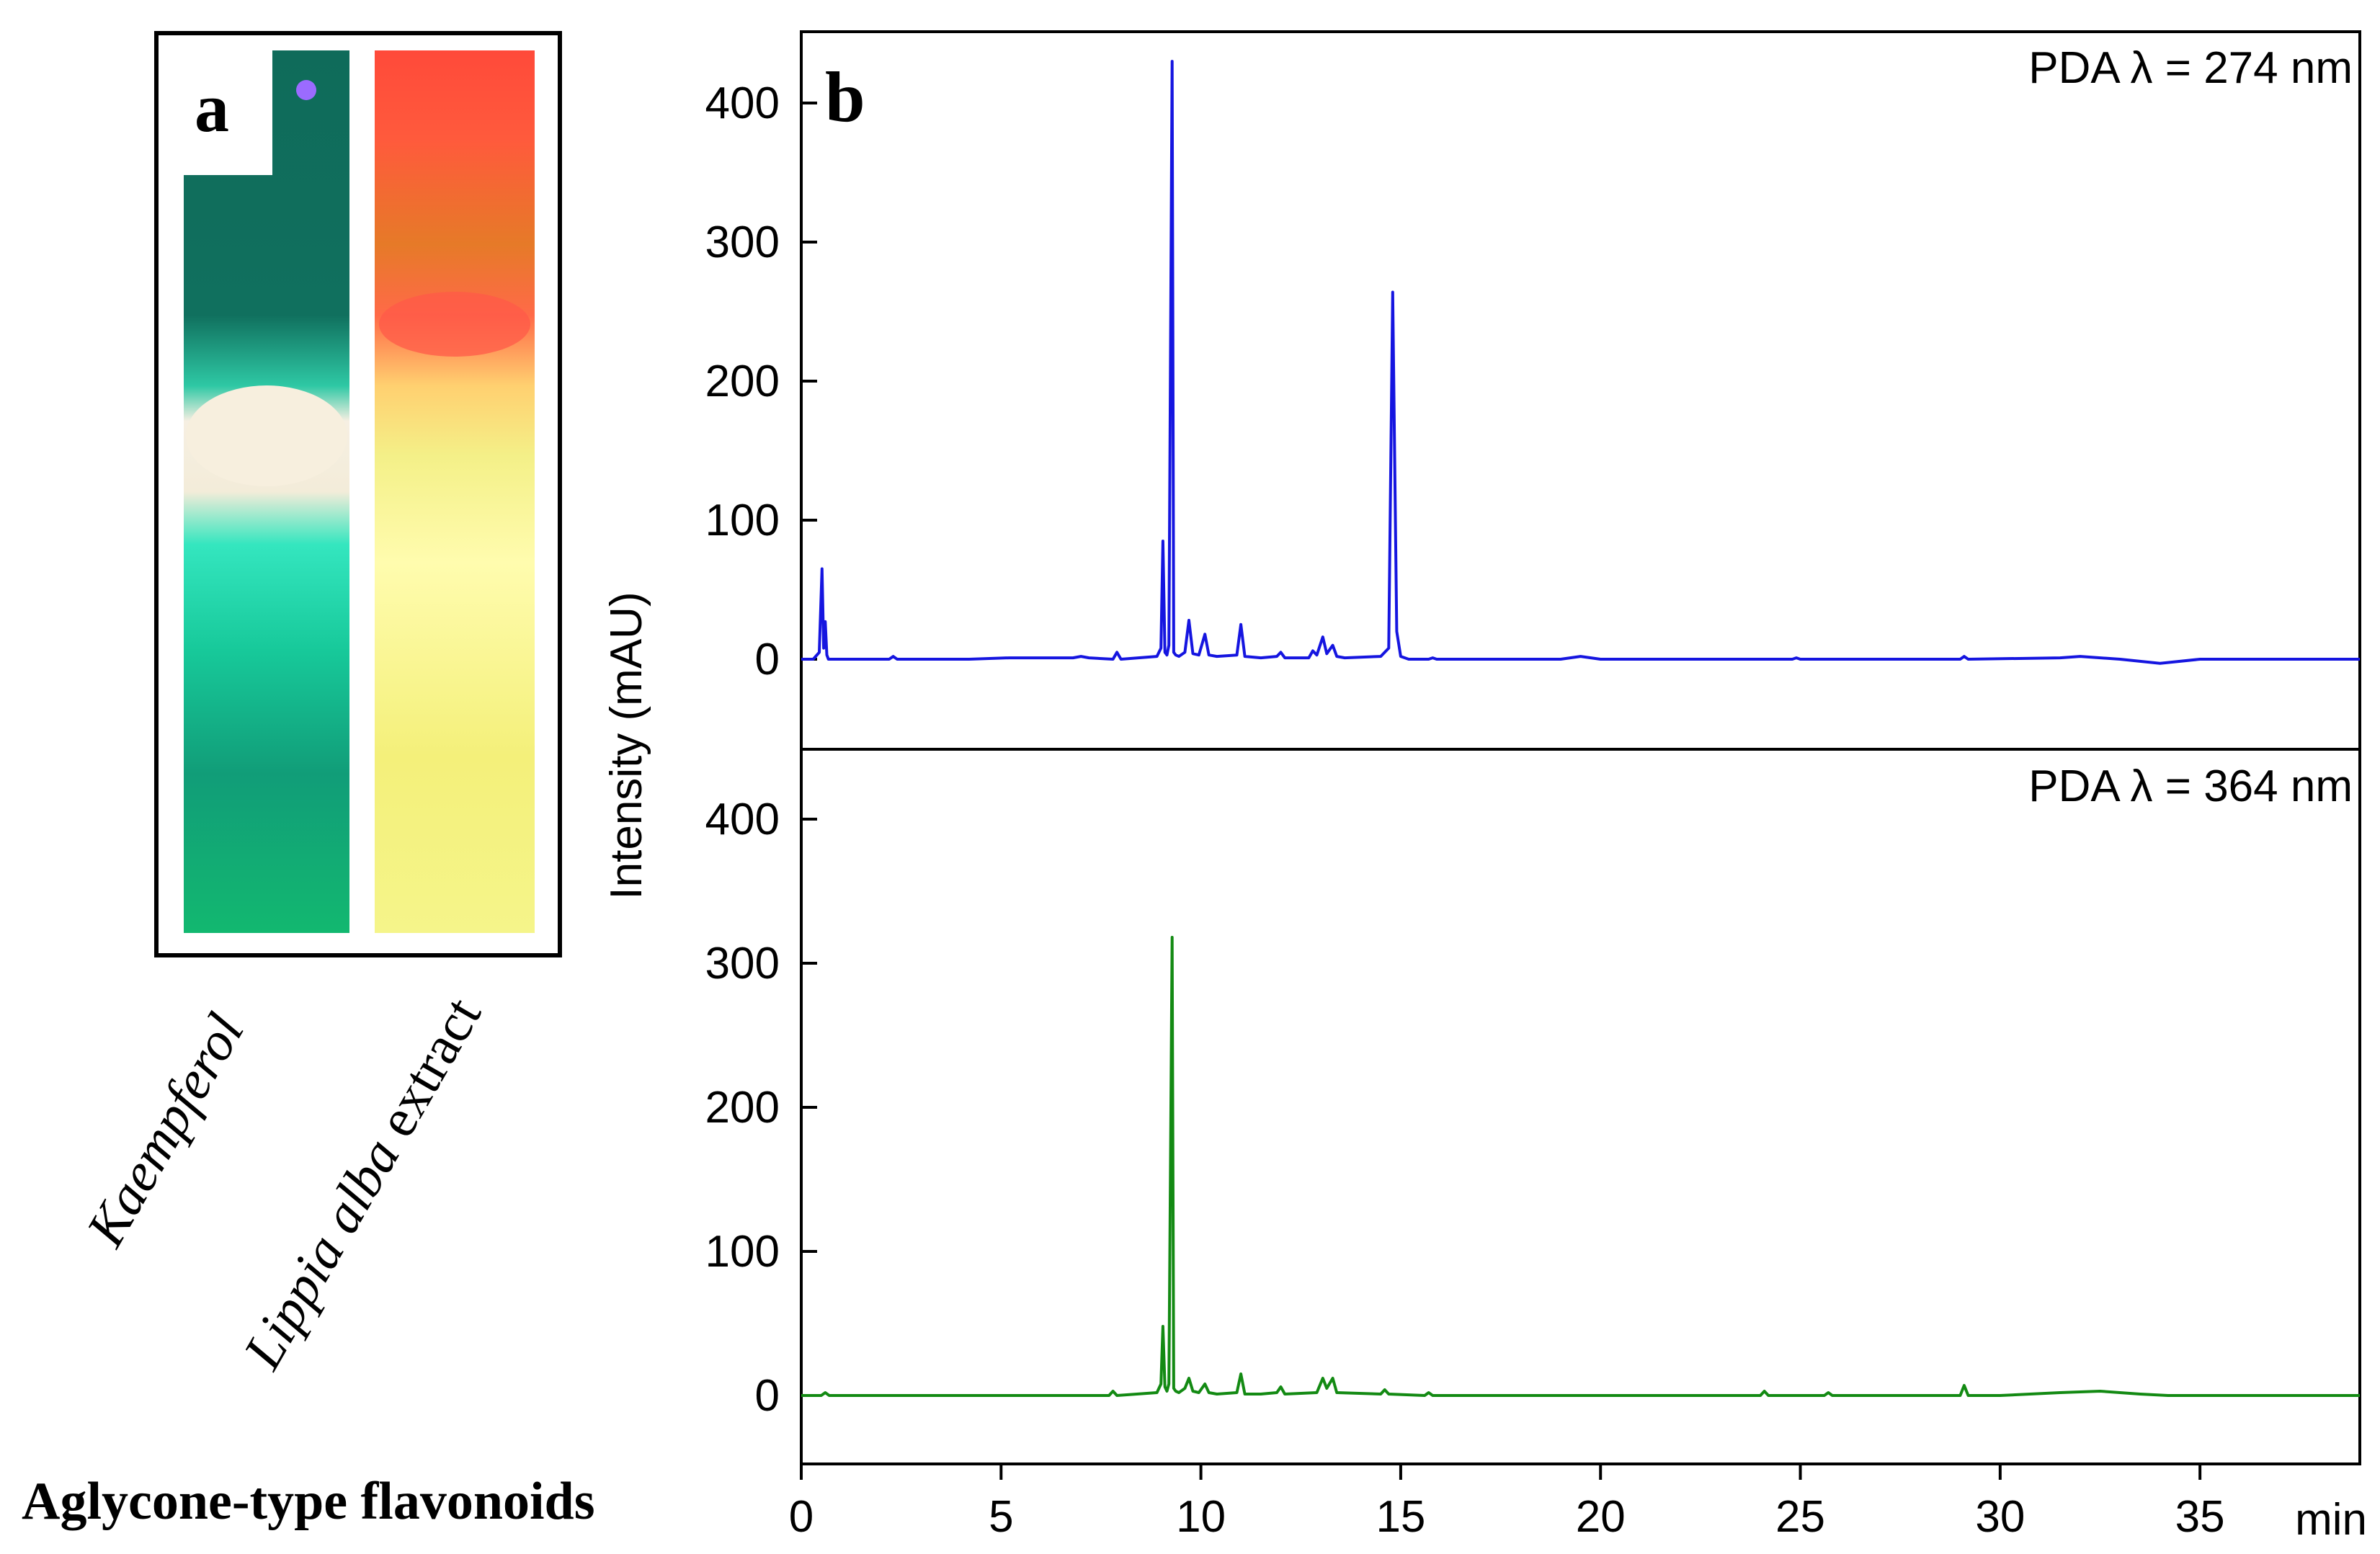  What do you see at coordinates (2000, 1517) in the screenshot?
I see `x-tick-label: 30` at bounding box center [2000, 1517].